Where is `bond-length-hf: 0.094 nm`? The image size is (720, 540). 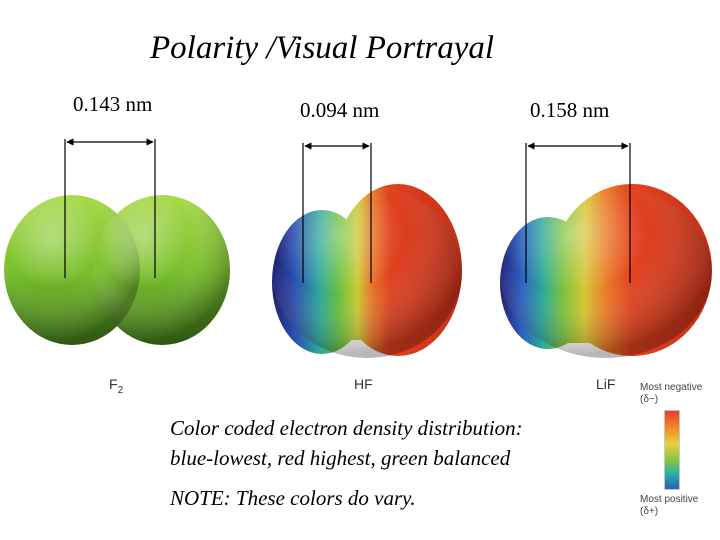
bond-length-hf: 0.094 nm is located at coordinates (340, 110).